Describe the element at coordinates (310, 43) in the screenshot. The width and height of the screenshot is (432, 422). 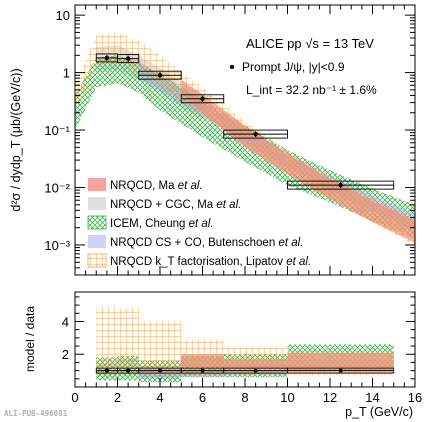
I see `annotation-line1: ALICE pp √s = 13 TeV` at that location.